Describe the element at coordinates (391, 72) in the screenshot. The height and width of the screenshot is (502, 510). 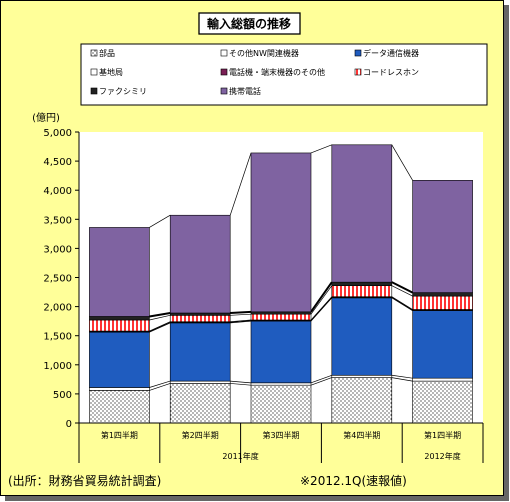
I see `legend-label: コードレスホン` at that location.